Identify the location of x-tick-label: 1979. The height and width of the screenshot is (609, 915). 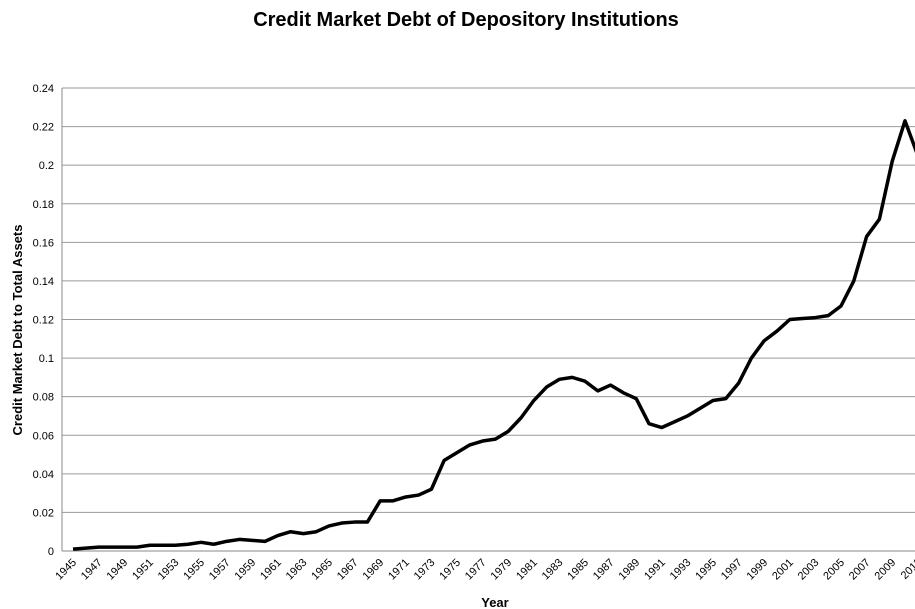
(502, 570).